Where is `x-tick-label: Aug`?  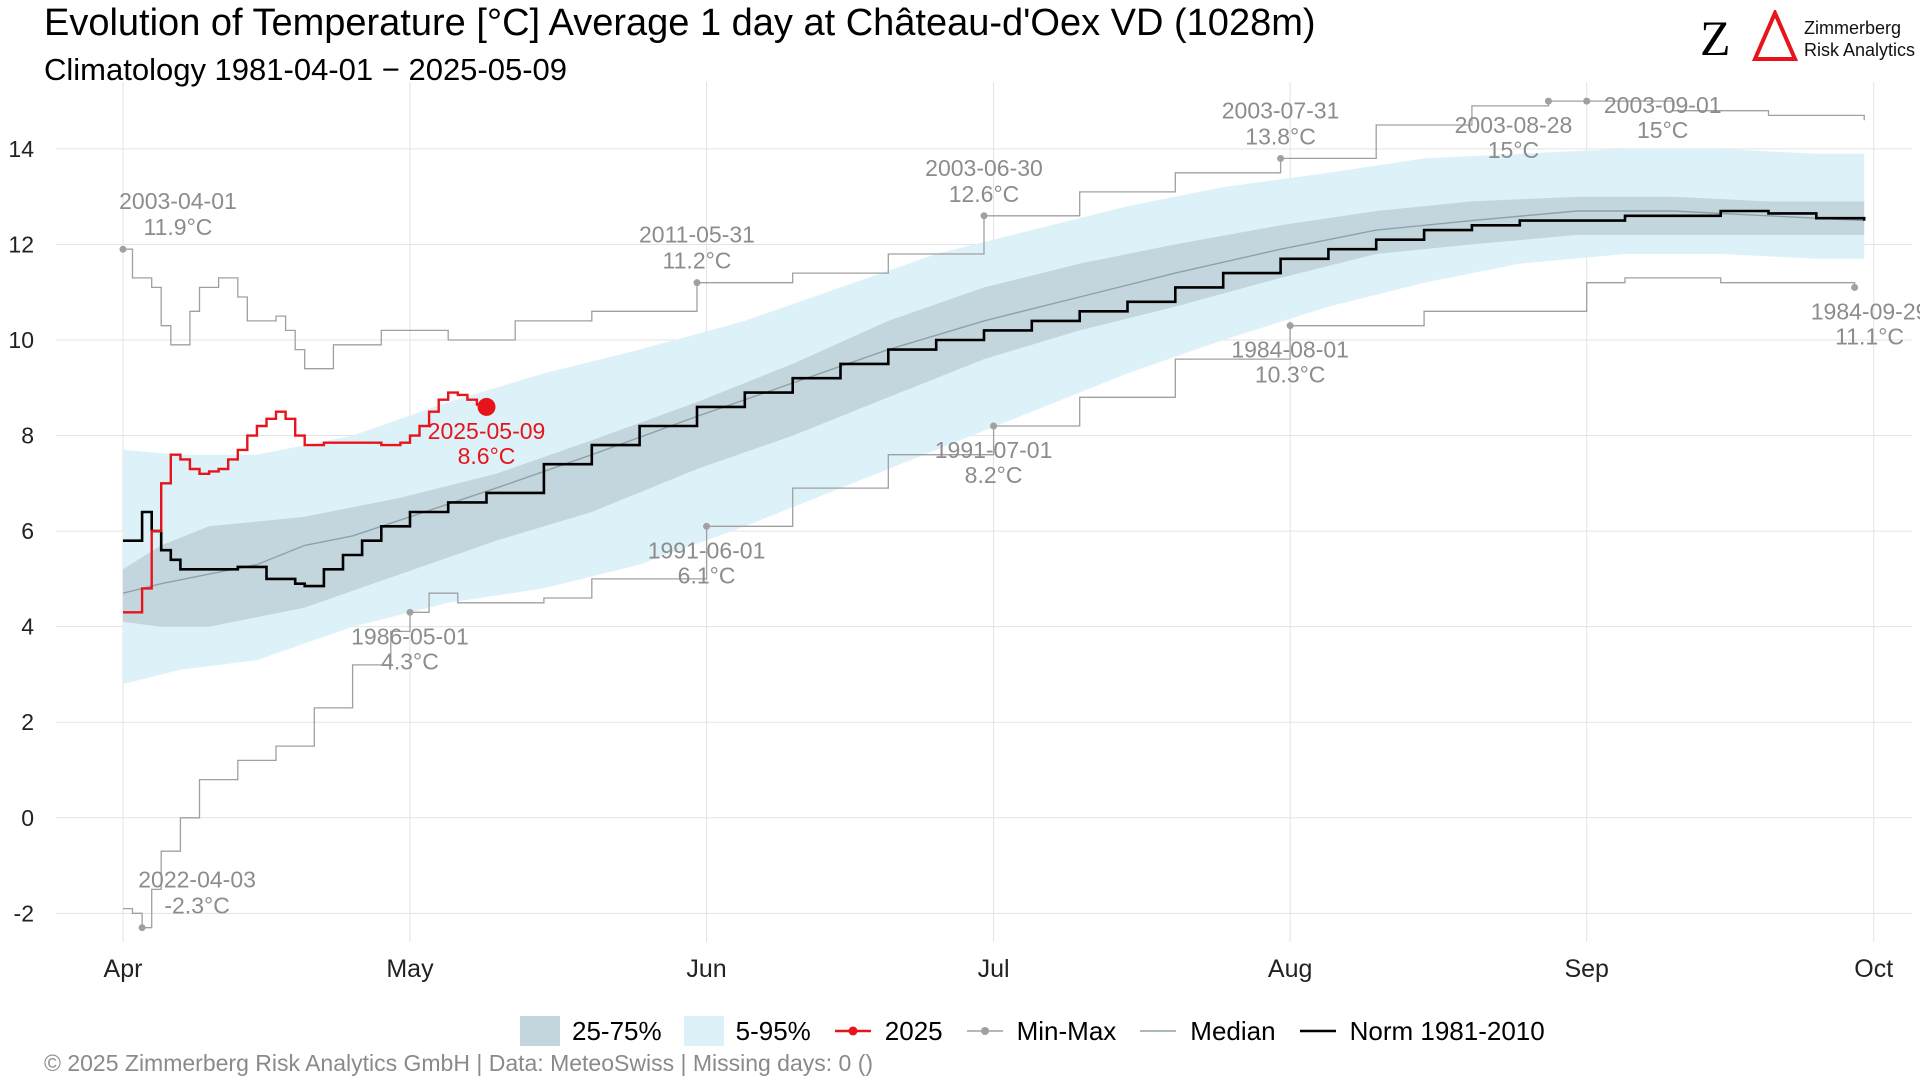 x-tick-label: Aug is located at coordinates (1290, 969).